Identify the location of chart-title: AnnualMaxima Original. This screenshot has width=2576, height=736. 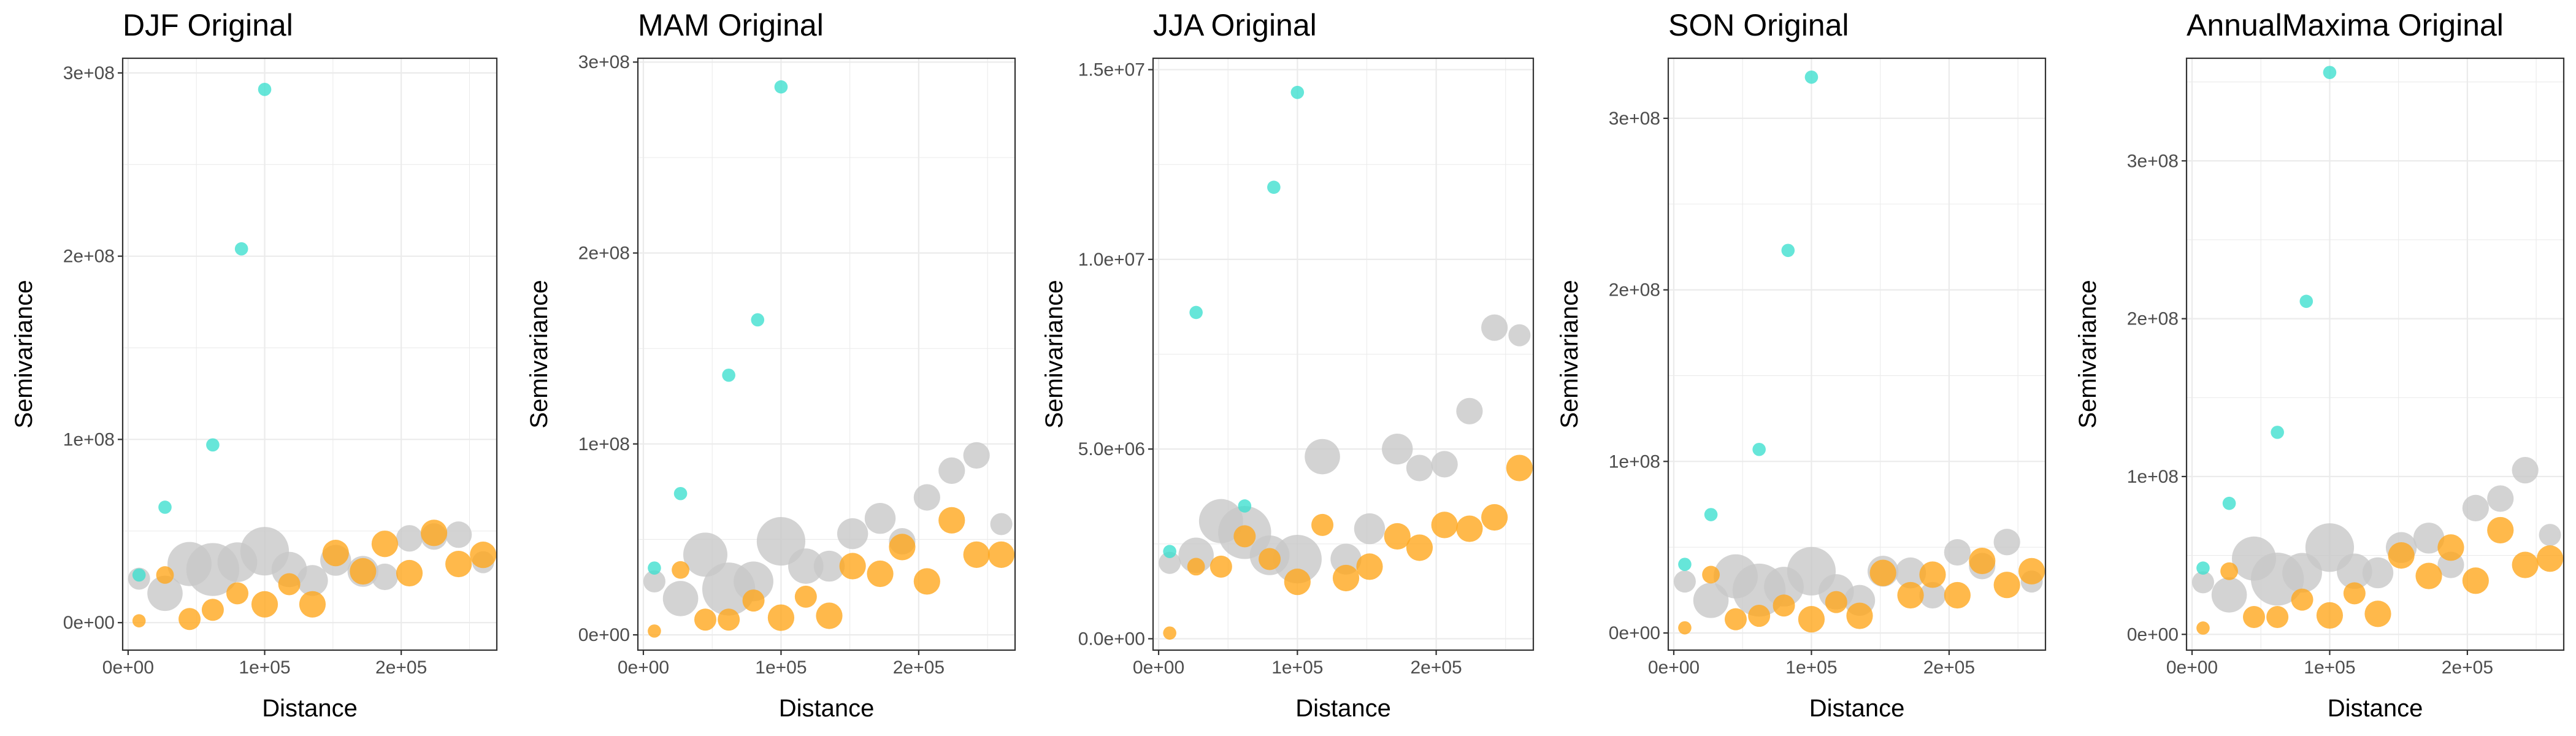
(2345, 25).